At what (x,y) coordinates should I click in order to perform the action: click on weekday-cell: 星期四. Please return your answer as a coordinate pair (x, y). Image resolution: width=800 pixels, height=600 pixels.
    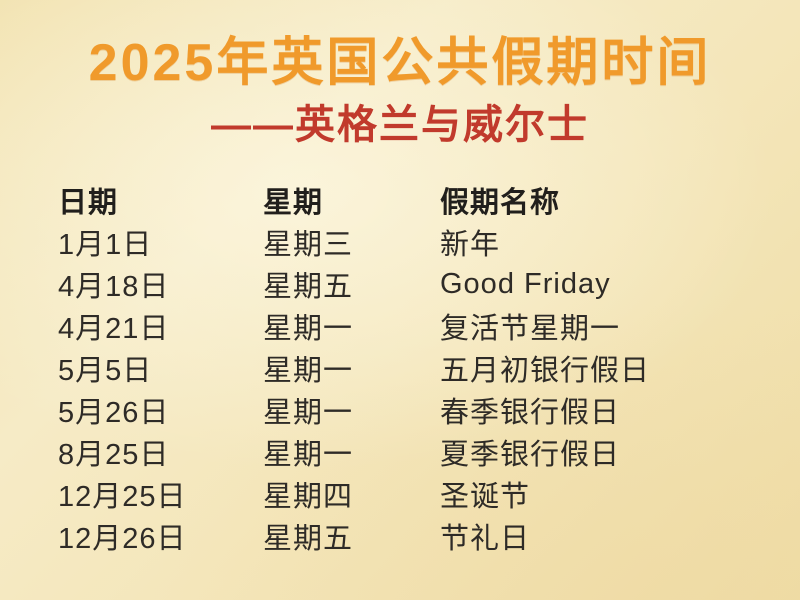
    Looking at the image, I should click on (308, 497).